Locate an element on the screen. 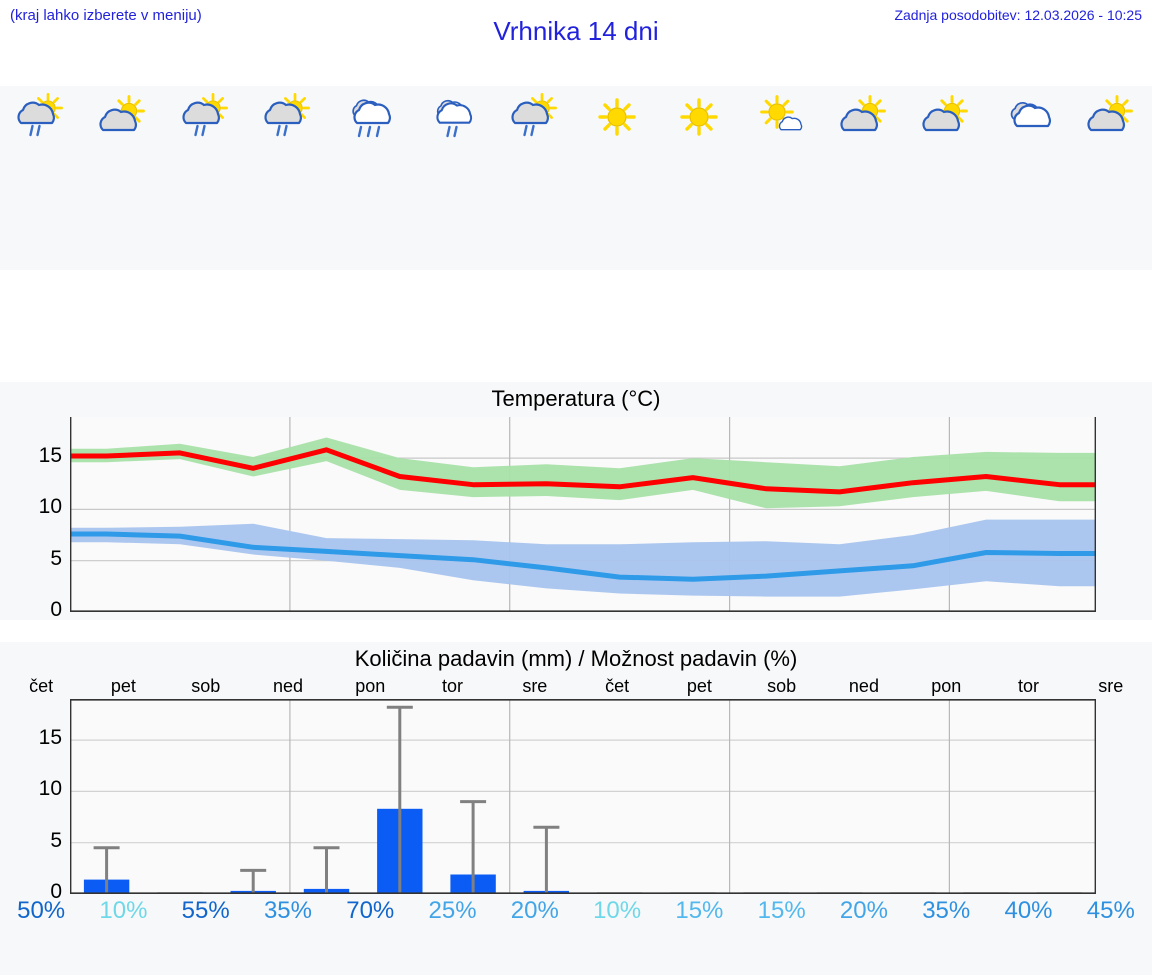  precipitation-y-tick: 10 is located at coordinates (50, 789).